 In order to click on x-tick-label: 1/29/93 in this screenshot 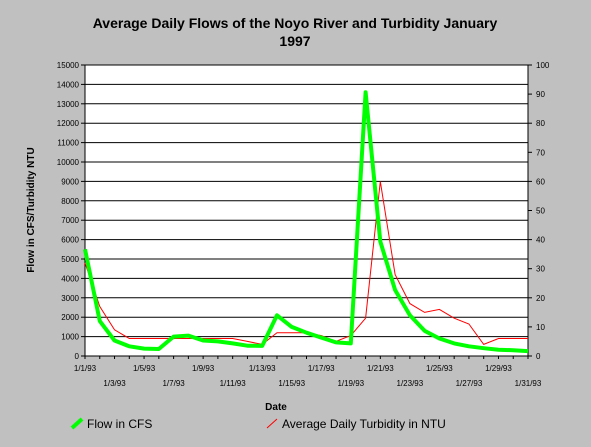, I will do `click(498, 368)`.